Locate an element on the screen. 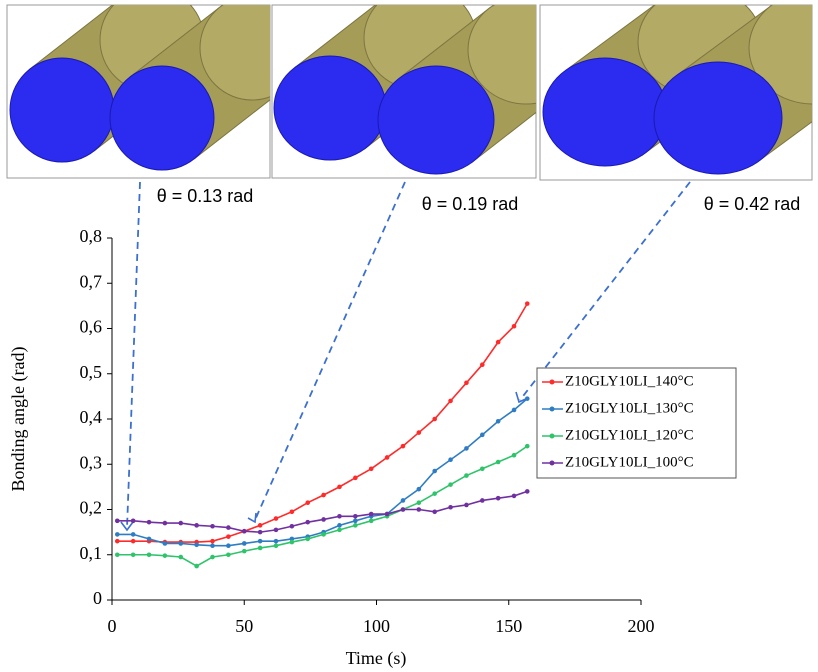 The width and height of the screenshot is (818, 672). y-tick-label: 0,8 is located at coordinates (91, 236).